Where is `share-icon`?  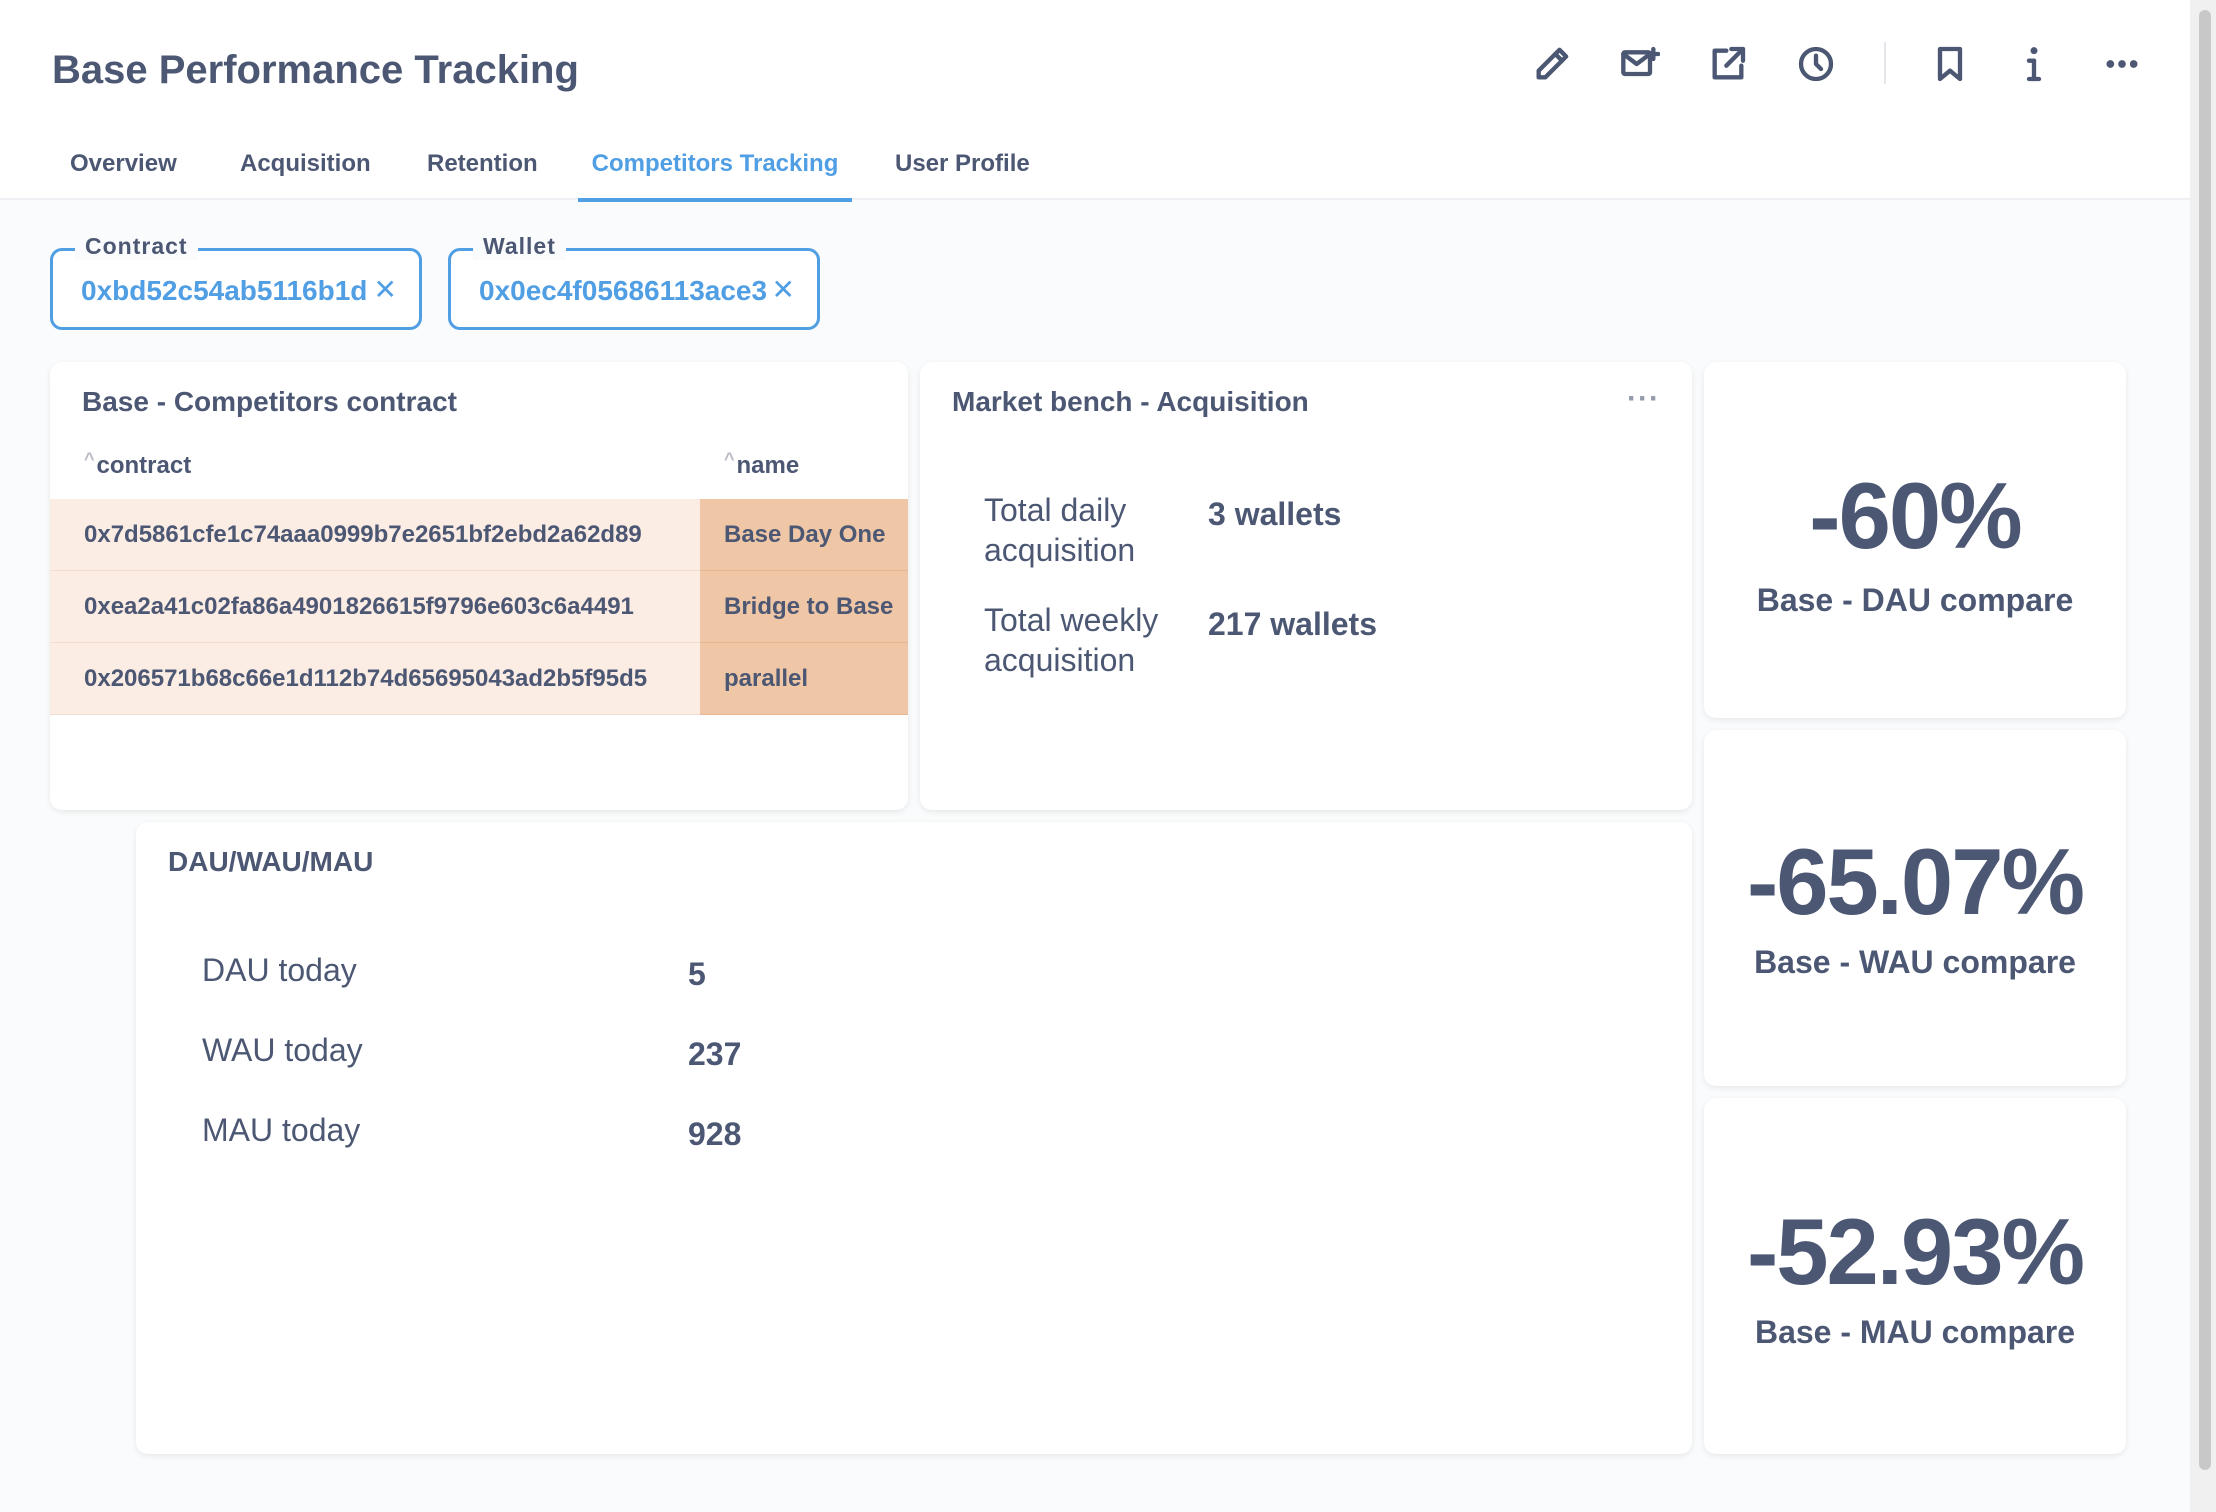 share-icon is located at coordinates (1728, 64).